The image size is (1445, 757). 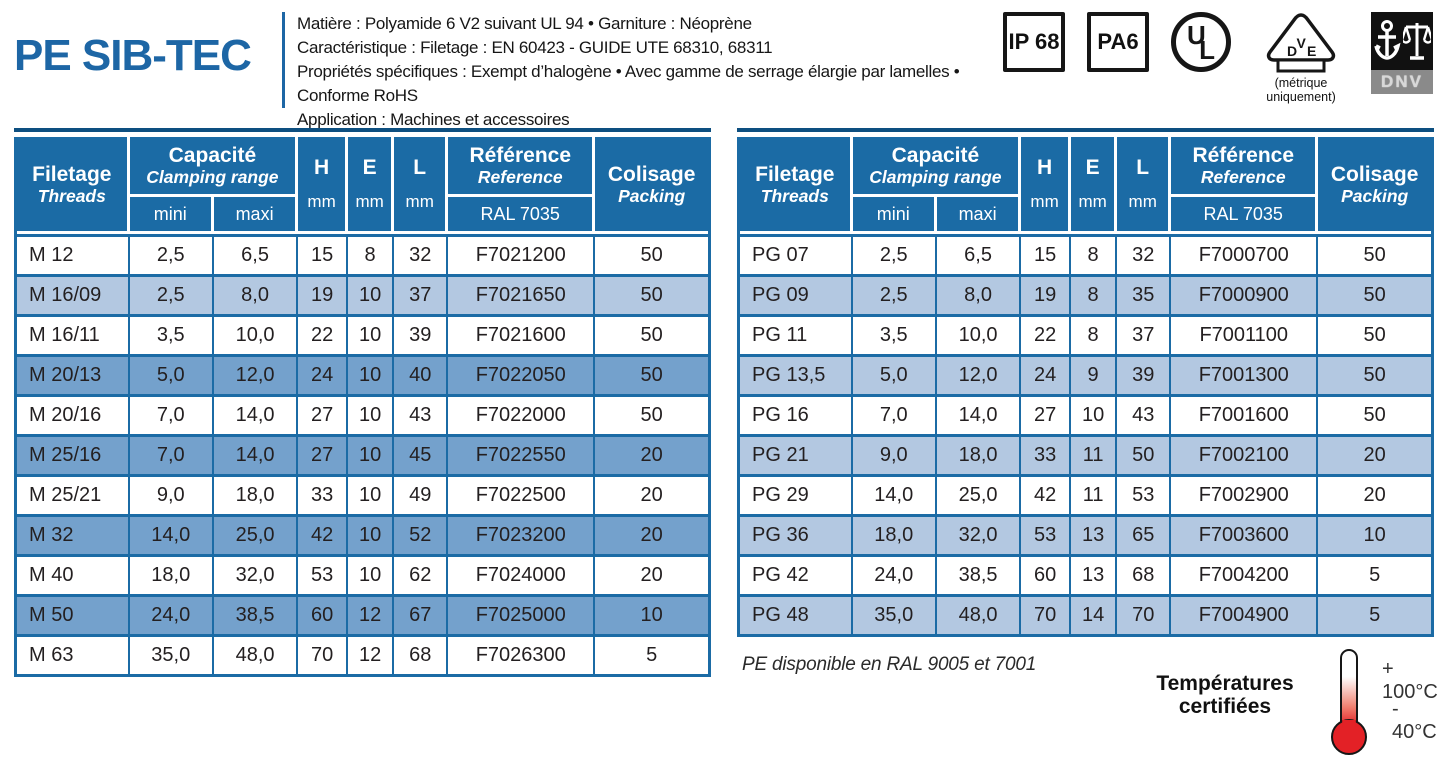 I want to click on brand-block: PE SIB-TEC, so click(x=148, y=56).